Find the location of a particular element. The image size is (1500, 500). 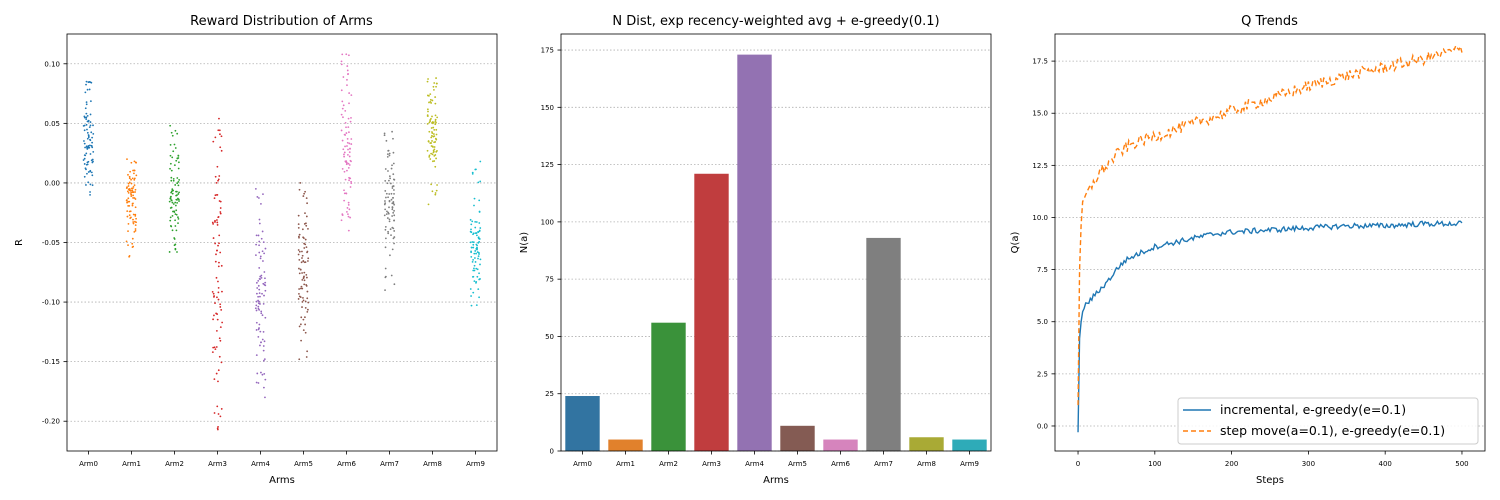

x-tick-label: Arm8 is located at coordinates (432, 464).